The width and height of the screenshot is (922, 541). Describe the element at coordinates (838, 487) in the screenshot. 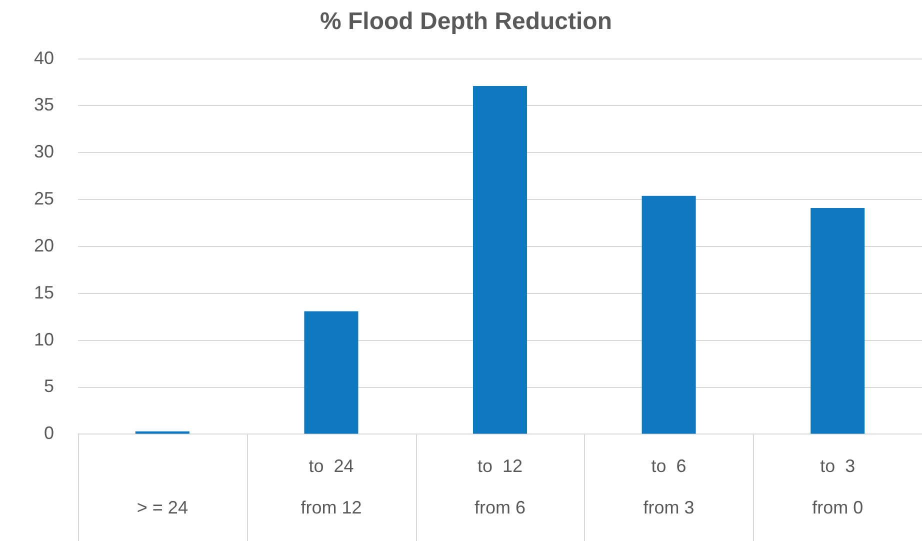

I see `x-tick-label: to 3 from 0` at that location.